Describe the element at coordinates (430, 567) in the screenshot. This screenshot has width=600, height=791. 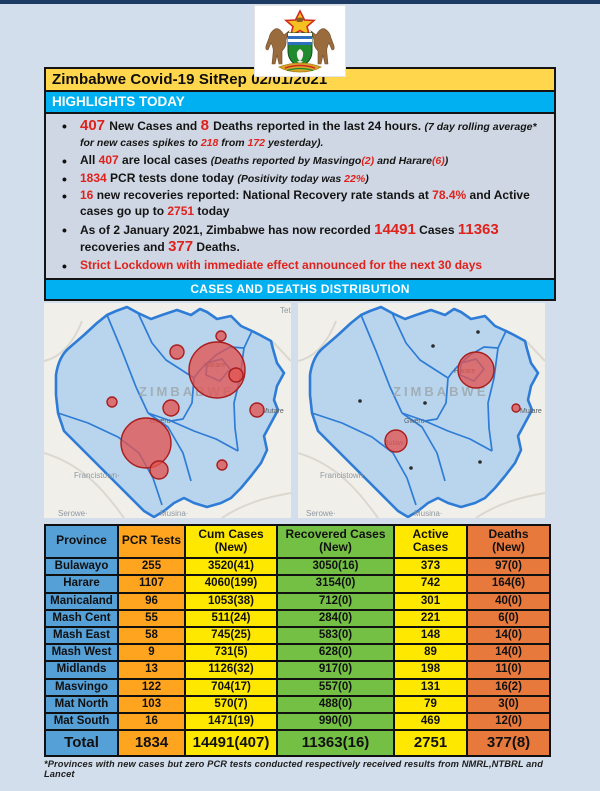
I see `table-cell: 373` at that location.